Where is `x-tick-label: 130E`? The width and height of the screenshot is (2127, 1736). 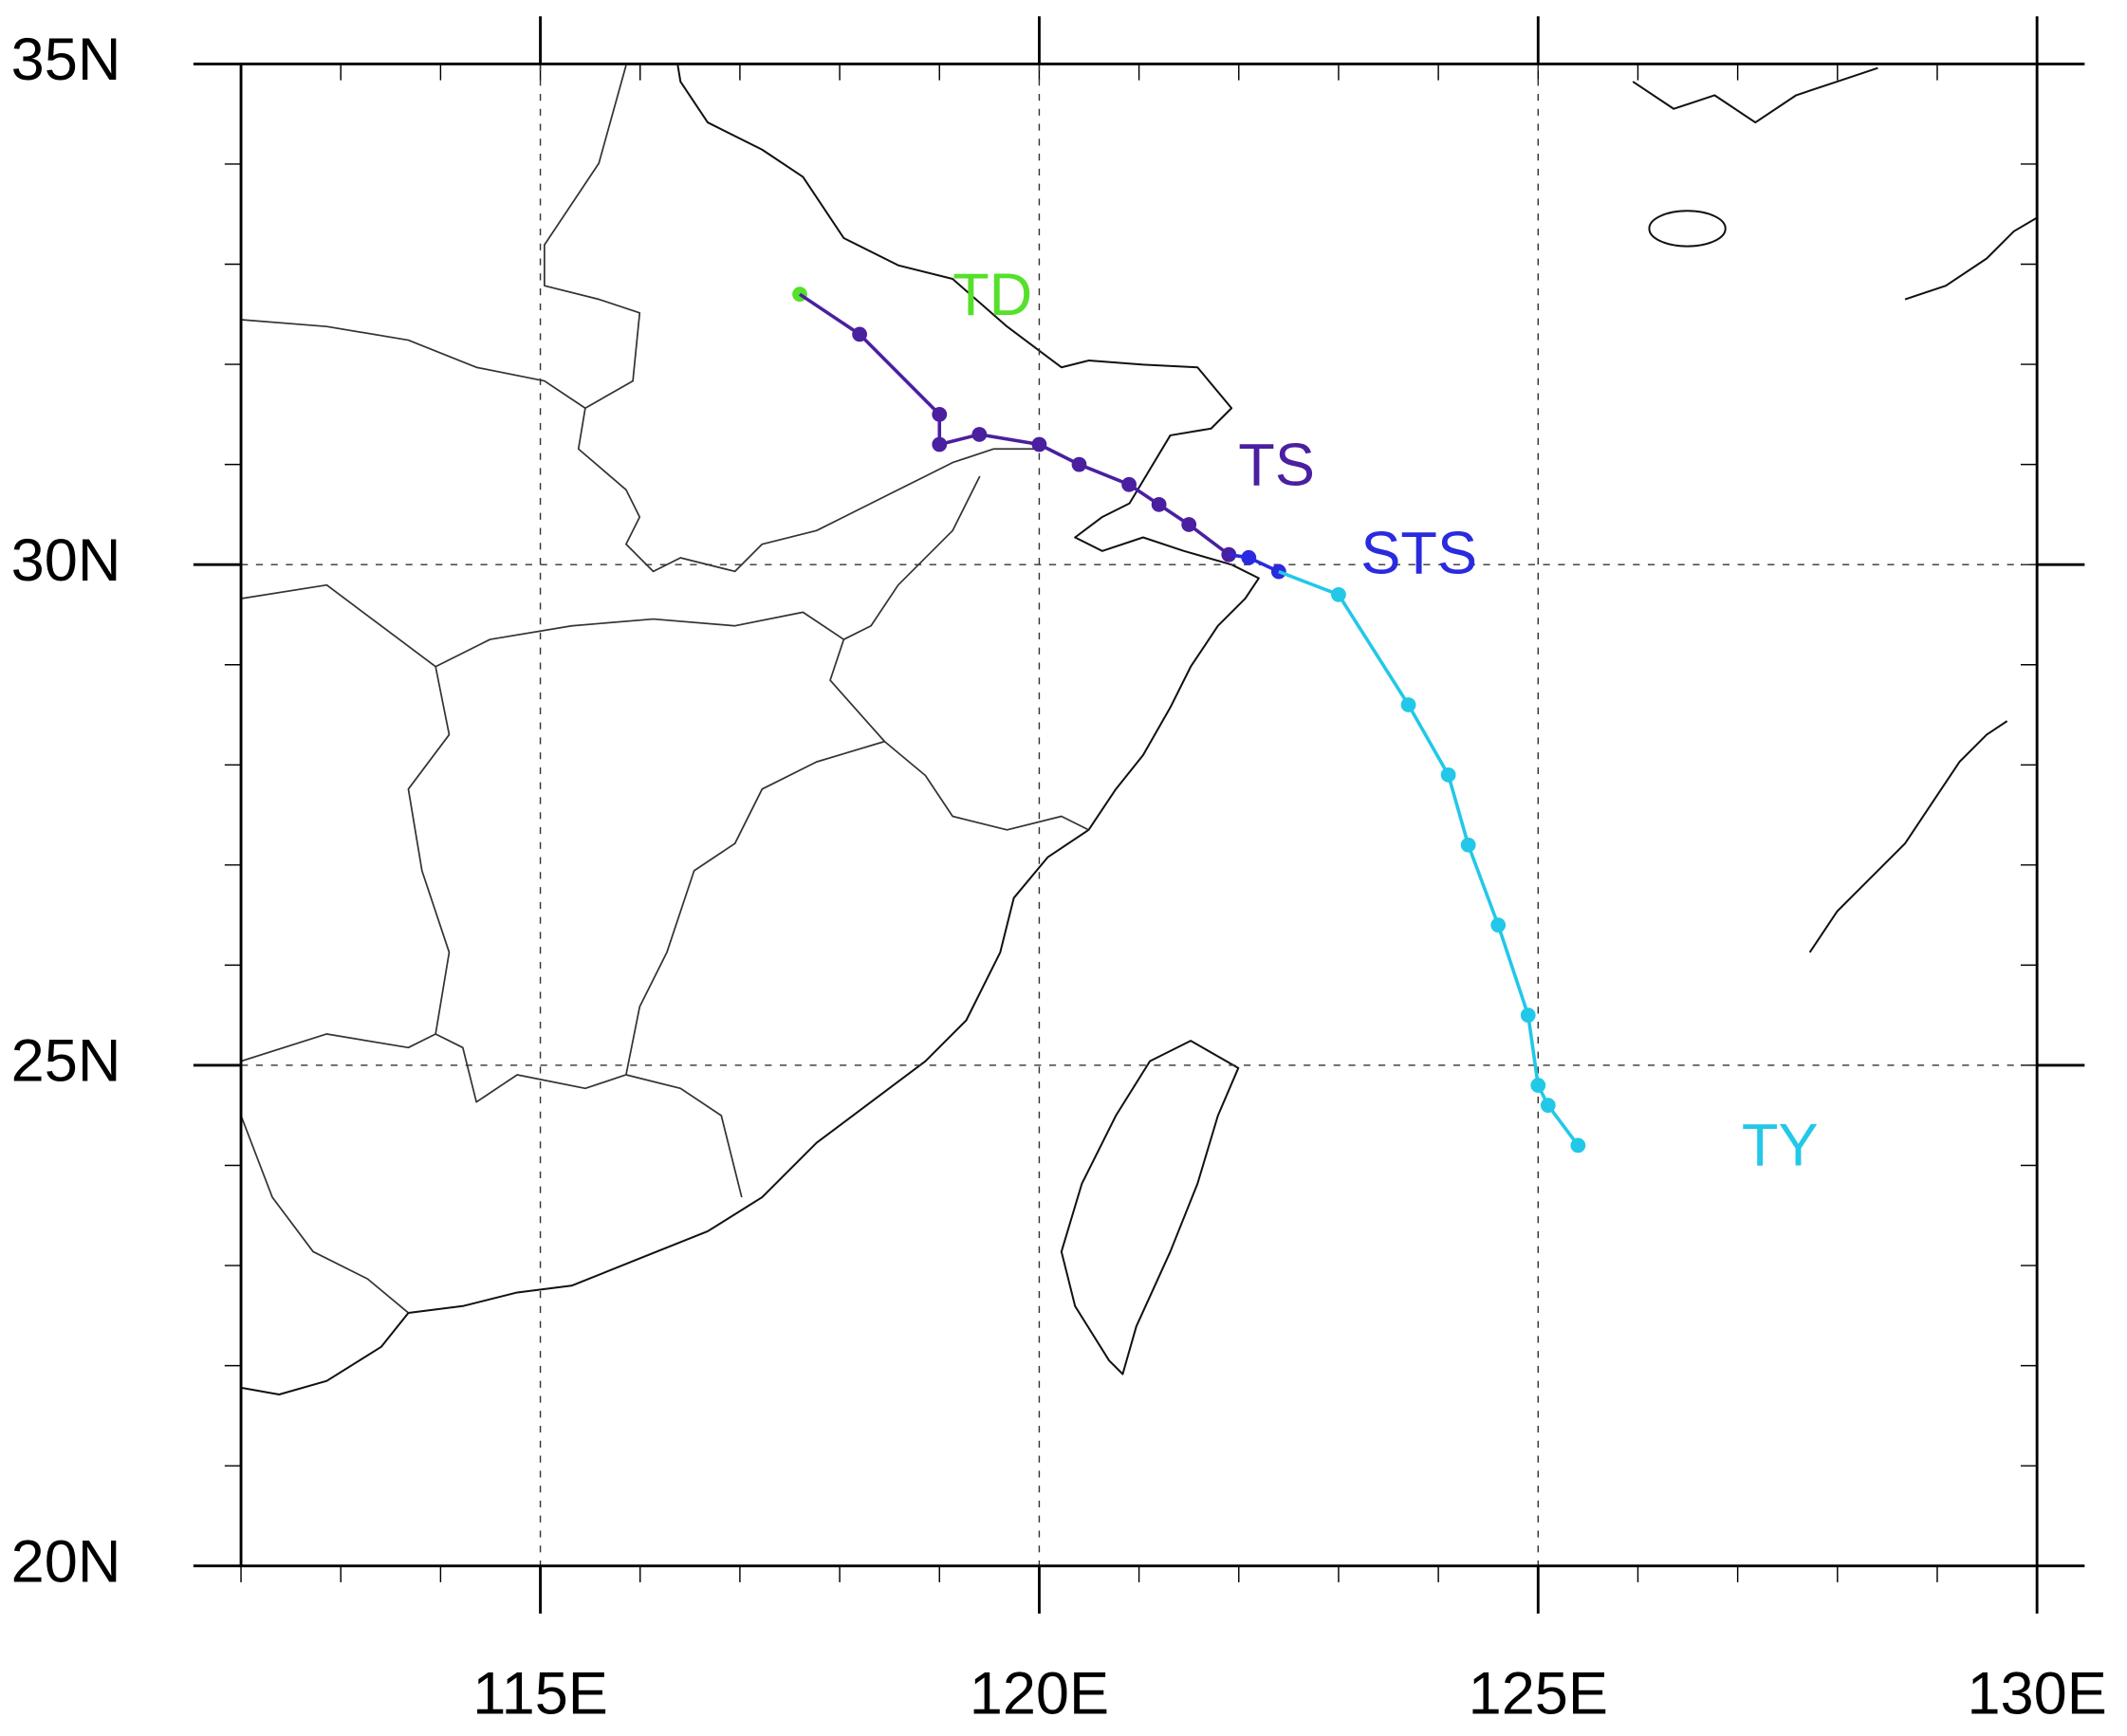
x-tick-label: 130E is located at coordinates (2036, 1694).